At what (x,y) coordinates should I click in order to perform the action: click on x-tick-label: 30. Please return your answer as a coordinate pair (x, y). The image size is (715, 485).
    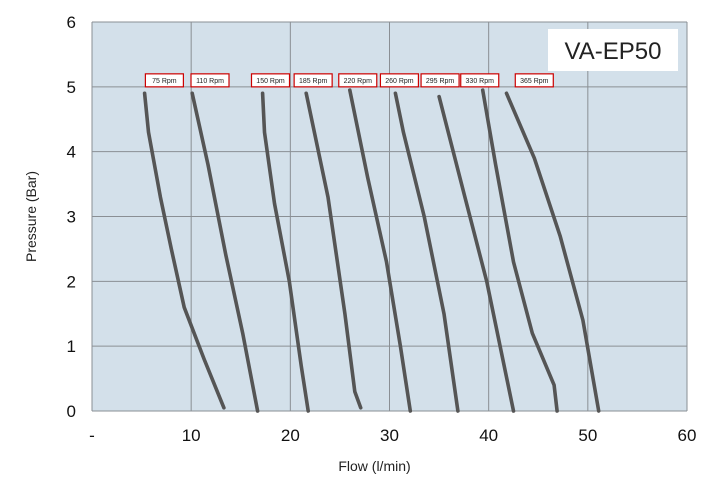
    Looking at the image, I should click on (389, 435).